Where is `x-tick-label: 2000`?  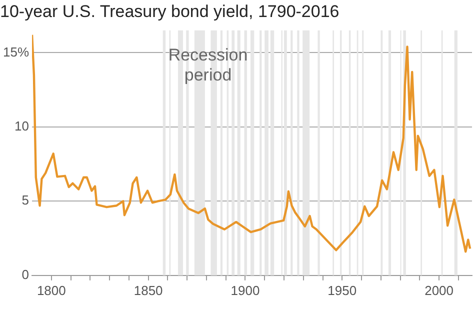
x-tick-label: 2000 is located at coordinates (439, 290).